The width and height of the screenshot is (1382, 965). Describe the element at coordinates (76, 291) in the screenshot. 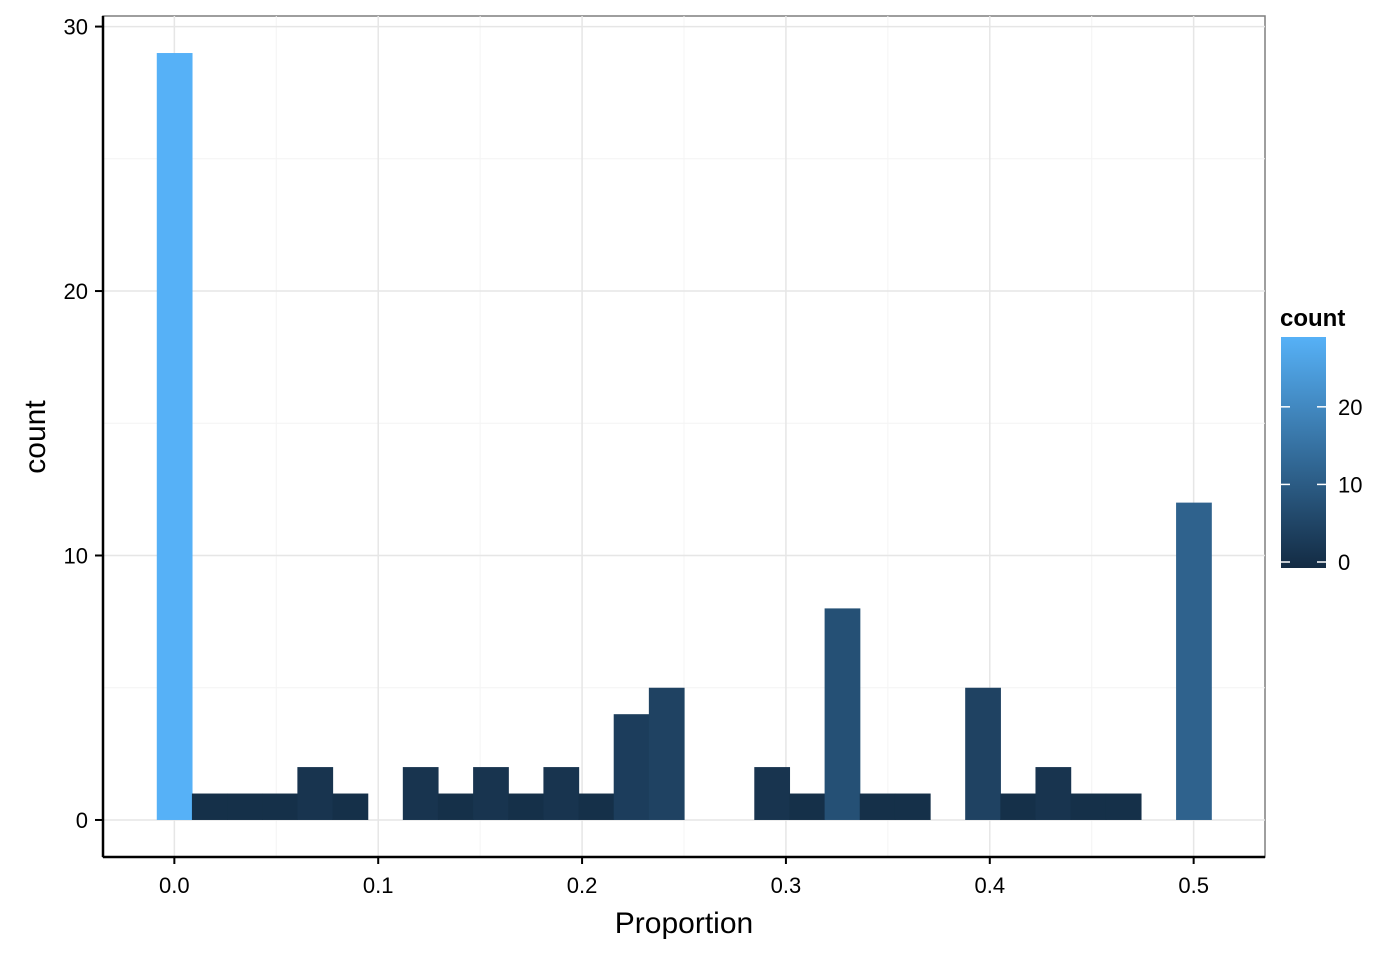

I see `y-tick-label: 20` at that location.